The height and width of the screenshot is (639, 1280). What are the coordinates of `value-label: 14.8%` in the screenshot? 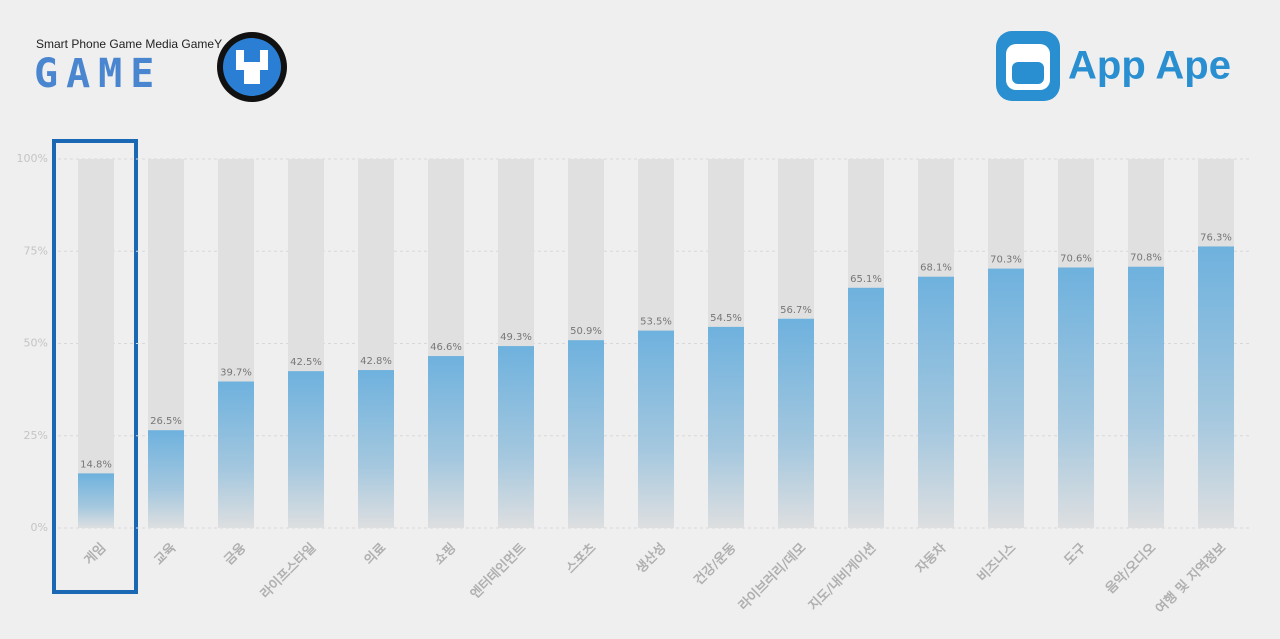 It's located at (96, 464).